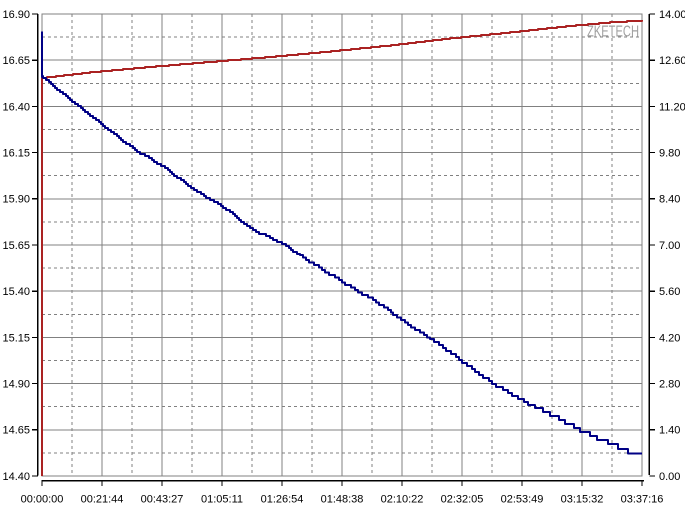 The image size is (685, 522). What do you see at coordinates (669, 385) in the screenshot?
I see `svg-text: 2.80` at bounding box center [669, 385].